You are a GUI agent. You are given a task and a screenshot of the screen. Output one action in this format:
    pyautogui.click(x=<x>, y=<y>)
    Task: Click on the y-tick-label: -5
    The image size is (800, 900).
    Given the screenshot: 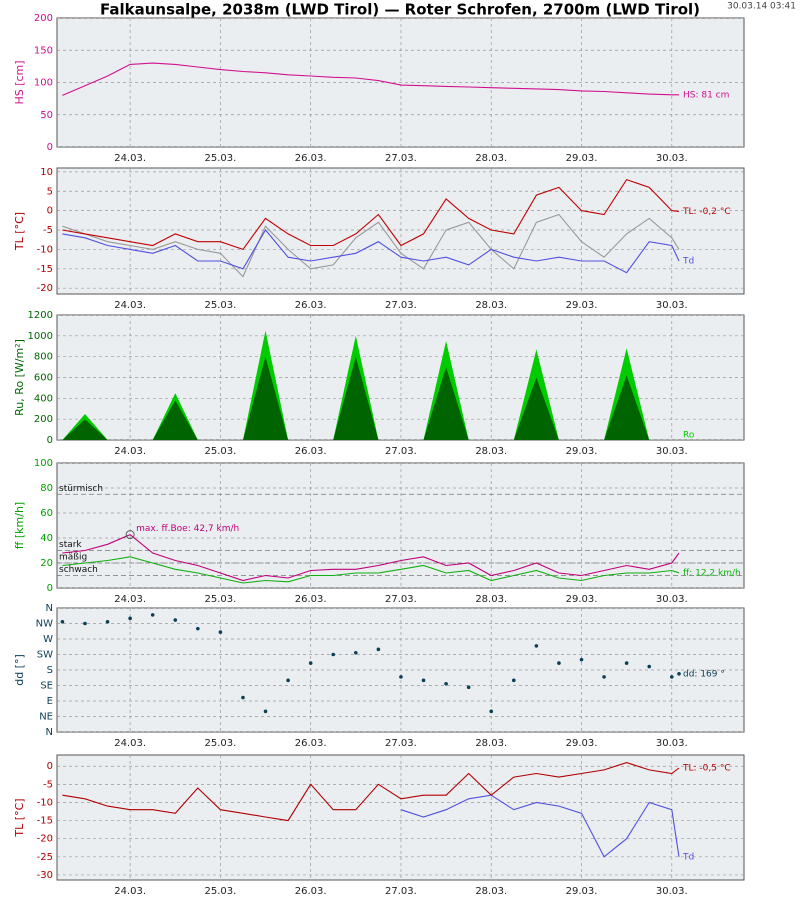 What is the action you would take?
    pyautogui.click(x=48, y=230)
    